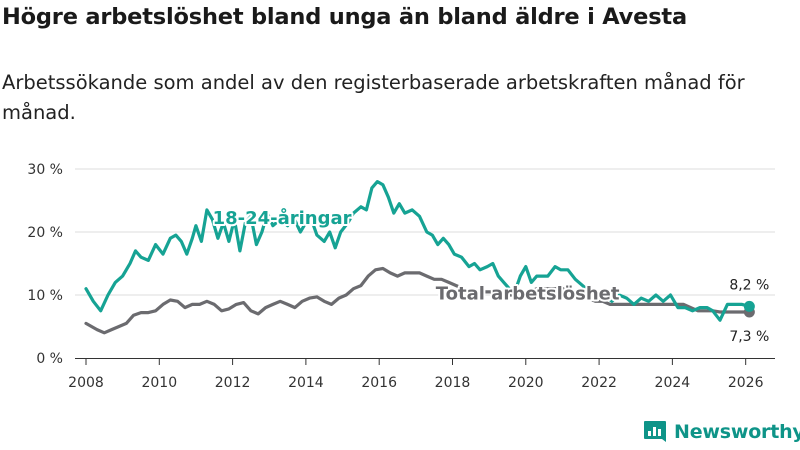 This screenshot has height=450, width=800. I want to click on series-line-total, so click(417, 300).